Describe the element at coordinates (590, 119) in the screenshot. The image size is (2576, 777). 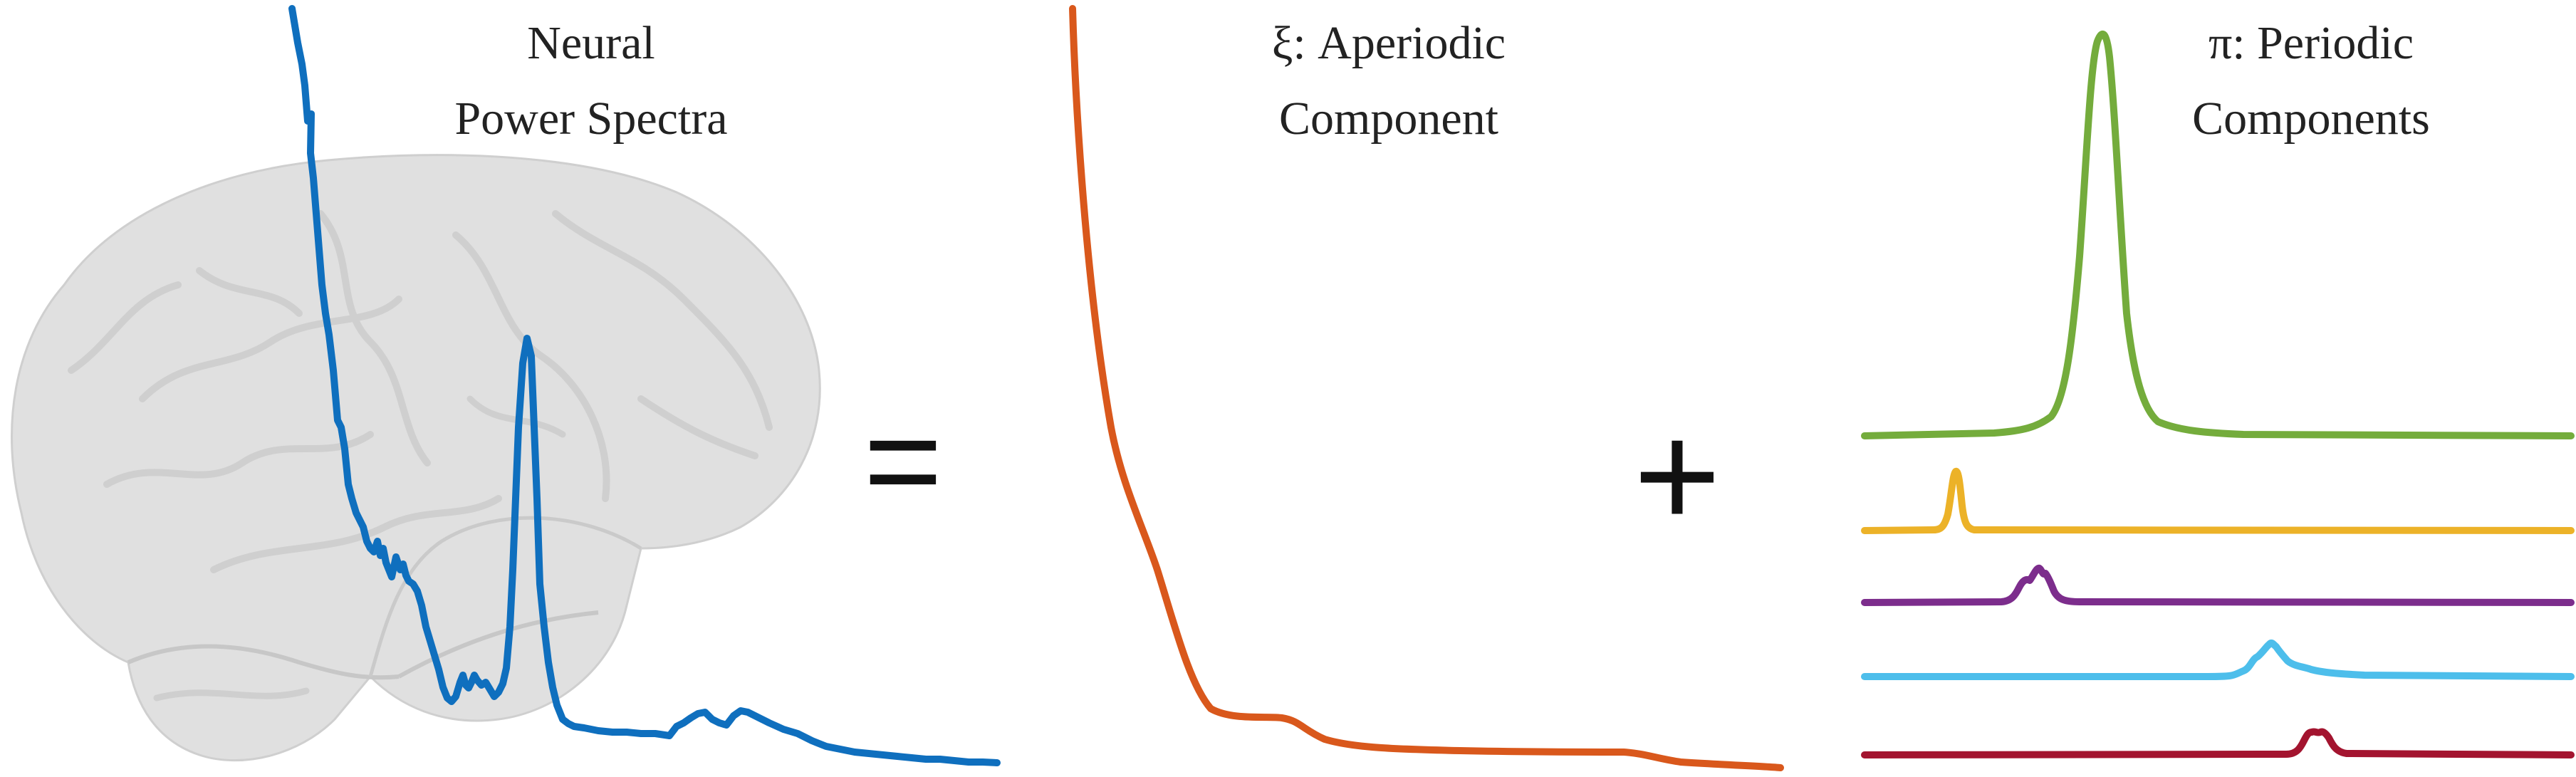
I see `neural-title-line2: Power Spectra` at that location.